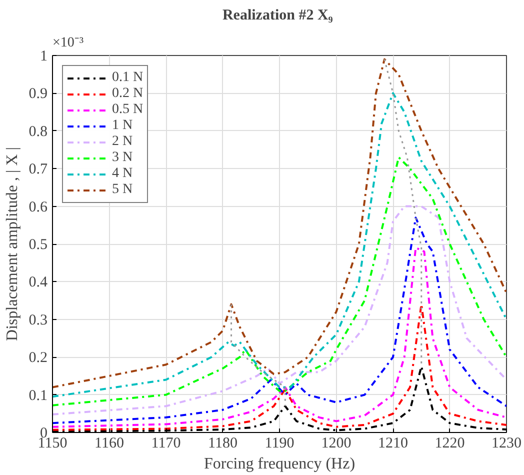  Describe the element at coordinates (280, 464) in the screenshot. I see `x-axis-title: Forcing frequency (Hz)` at that location.